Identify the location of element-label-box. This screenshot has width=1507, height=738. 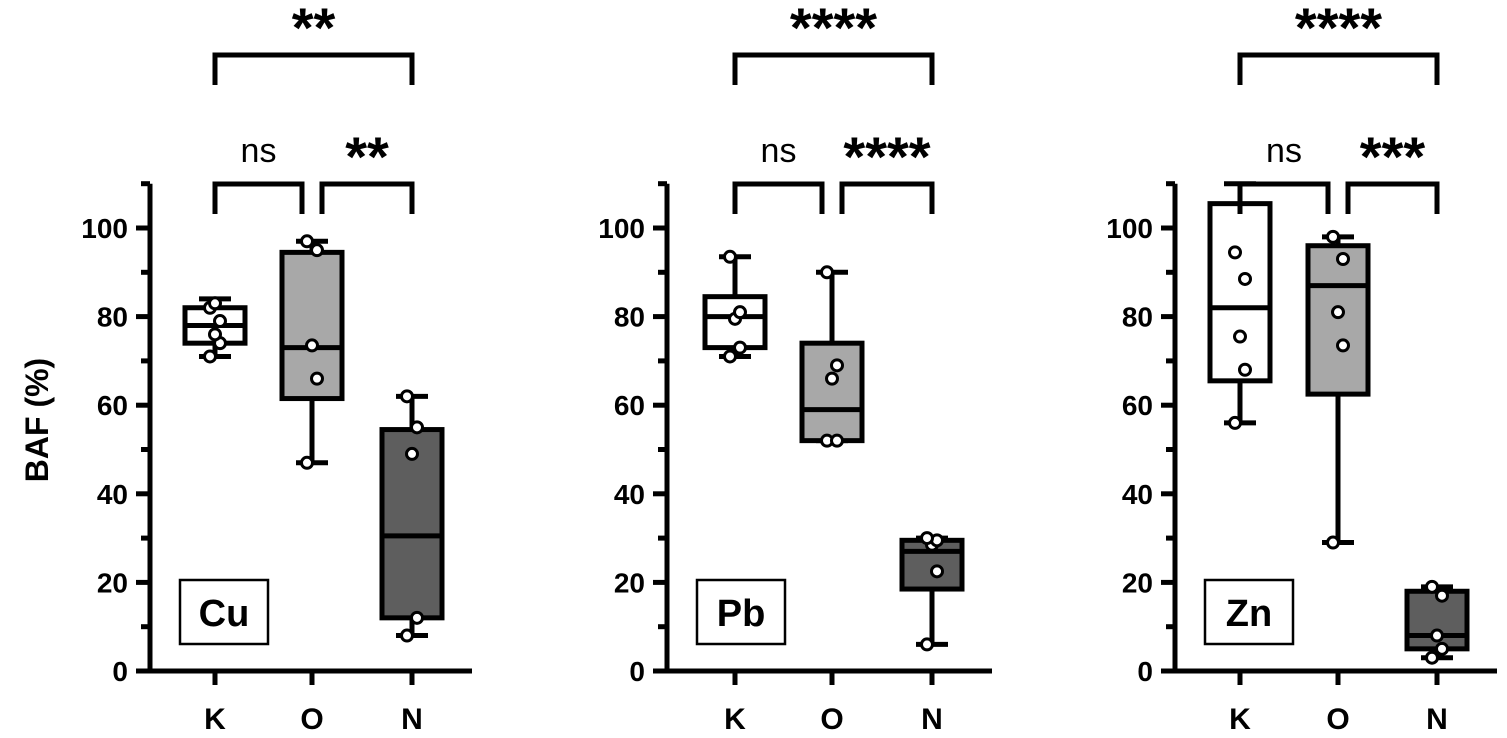
(741, 612).